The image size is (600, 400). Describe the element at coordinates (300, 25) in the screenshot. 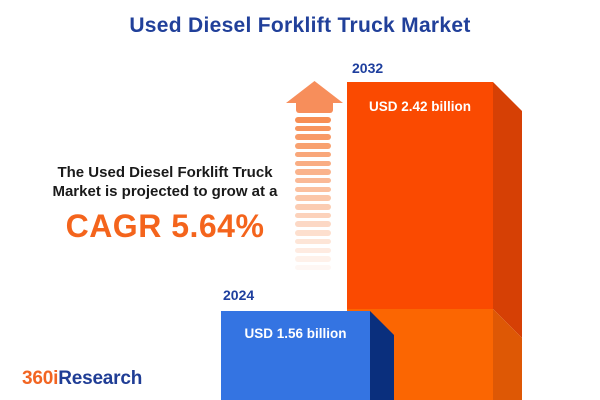

I see `page-title: Used Diesel Forklift Truck Market` at that location.